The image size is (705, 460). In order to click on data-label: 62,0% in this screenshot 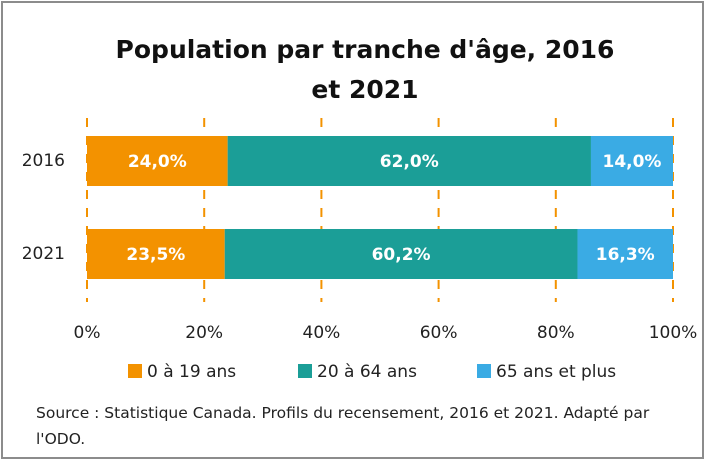, I will do `click(409, 162)`.